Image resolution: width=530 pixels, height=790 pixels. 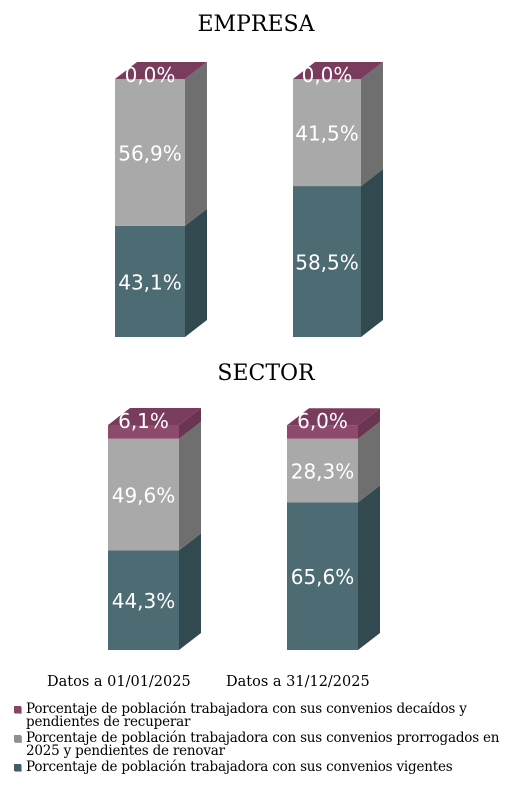 What do you see at coordinates (266, 373) in the screenshot?
I see `chart-title-sector: SECTOR` at bounding box center [266, 373].